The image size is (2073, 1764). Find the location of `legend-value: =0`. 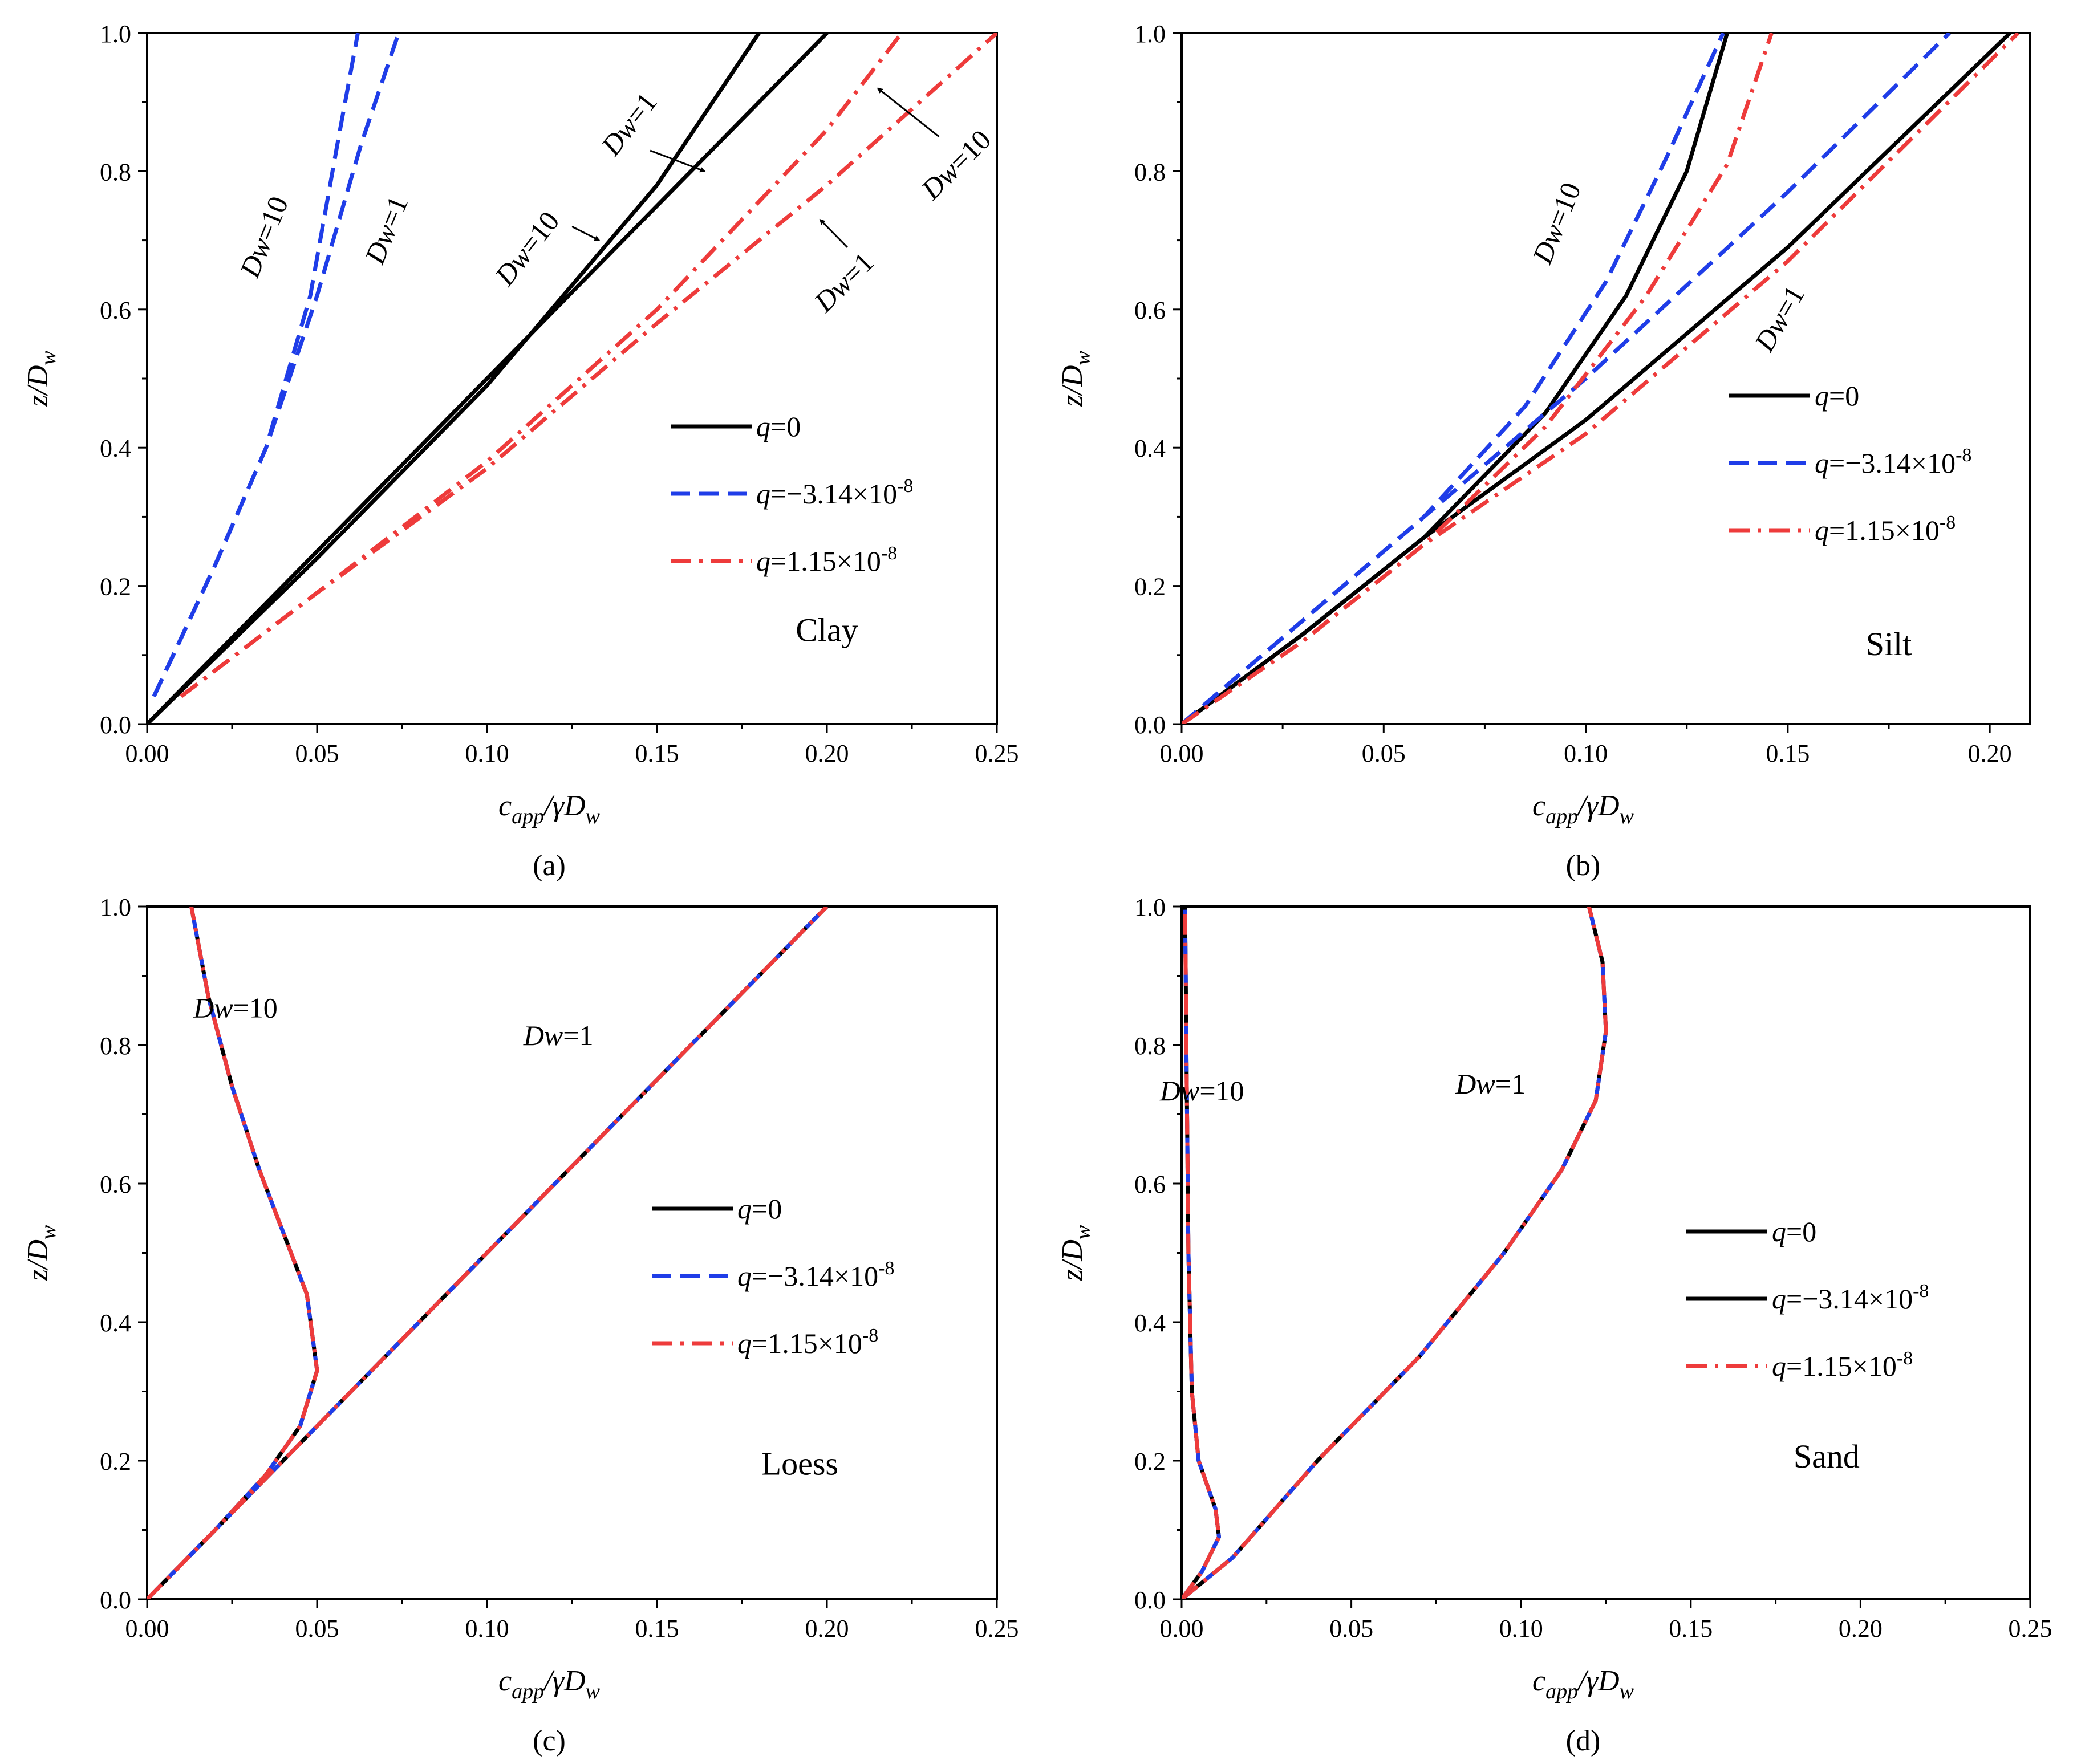

legend-value: =0 is located at coordinates (786, 426).